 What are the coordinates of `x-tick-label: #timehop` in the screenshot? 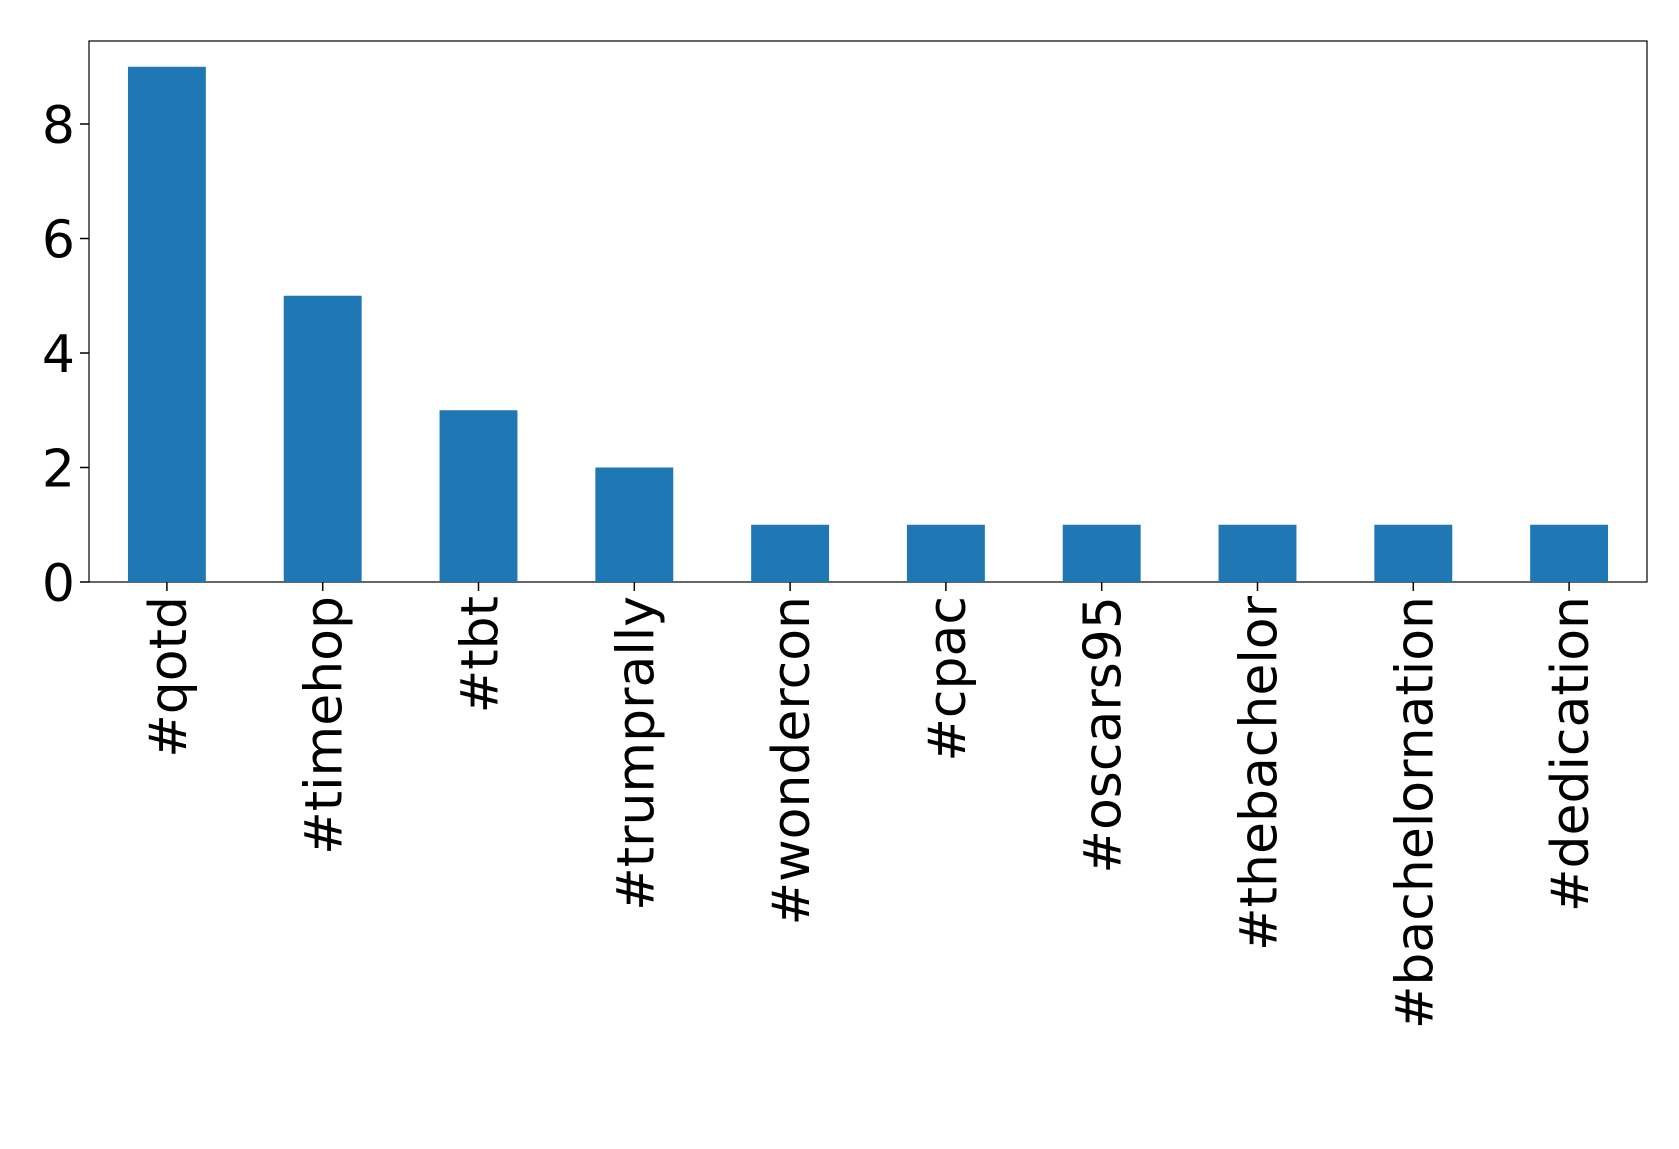 It's located at (325, 725).